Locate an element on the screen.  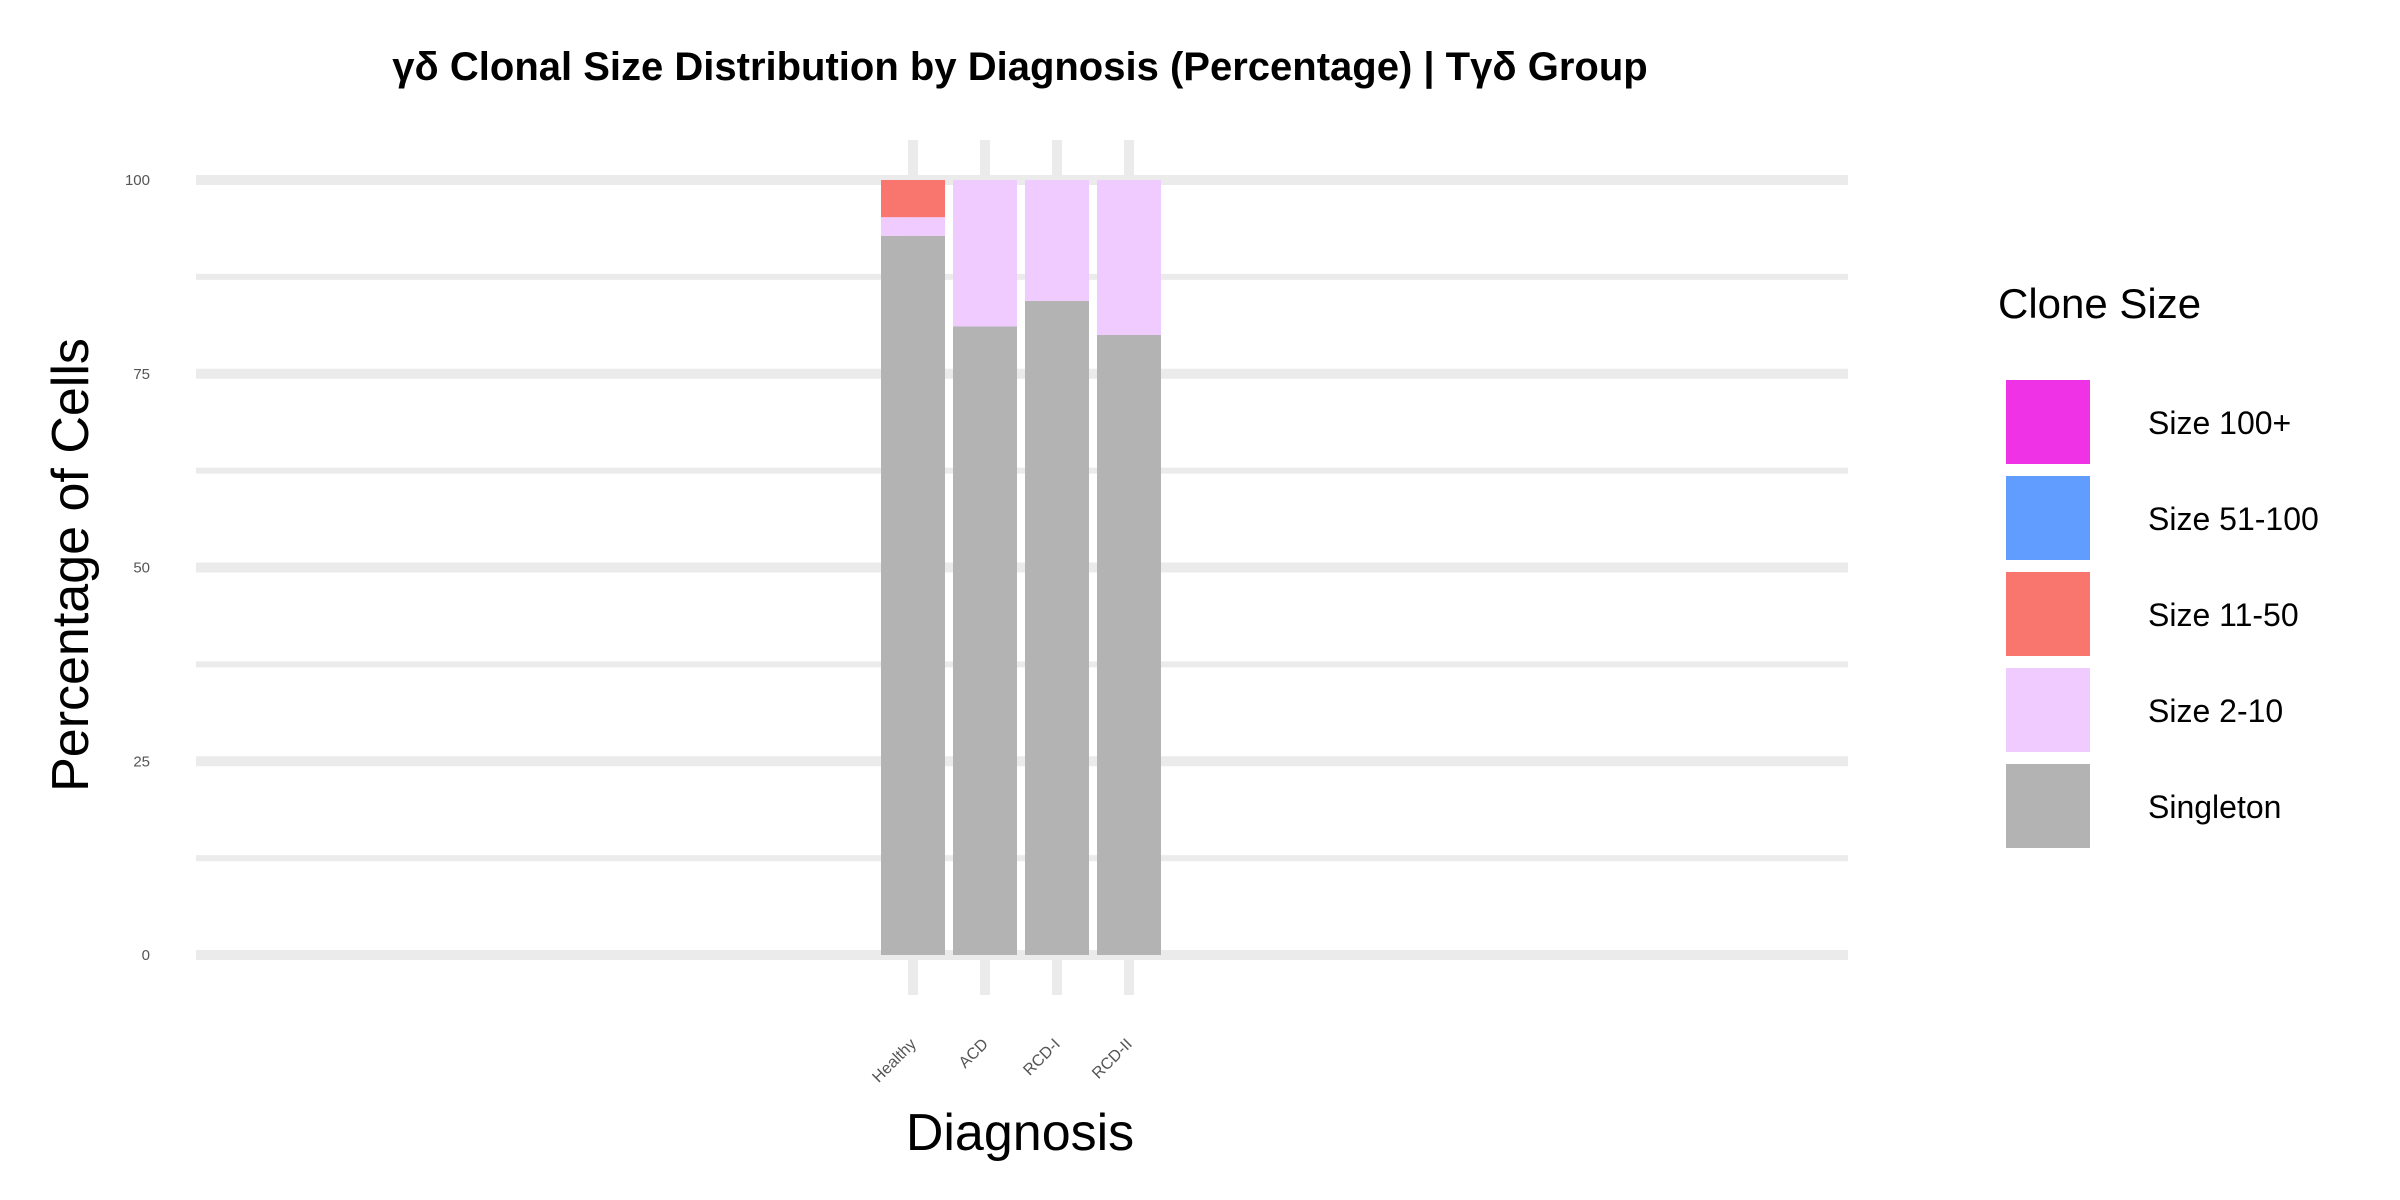
bar-segment-singleton-rcd-ii is located at coordinates (1129, 645).